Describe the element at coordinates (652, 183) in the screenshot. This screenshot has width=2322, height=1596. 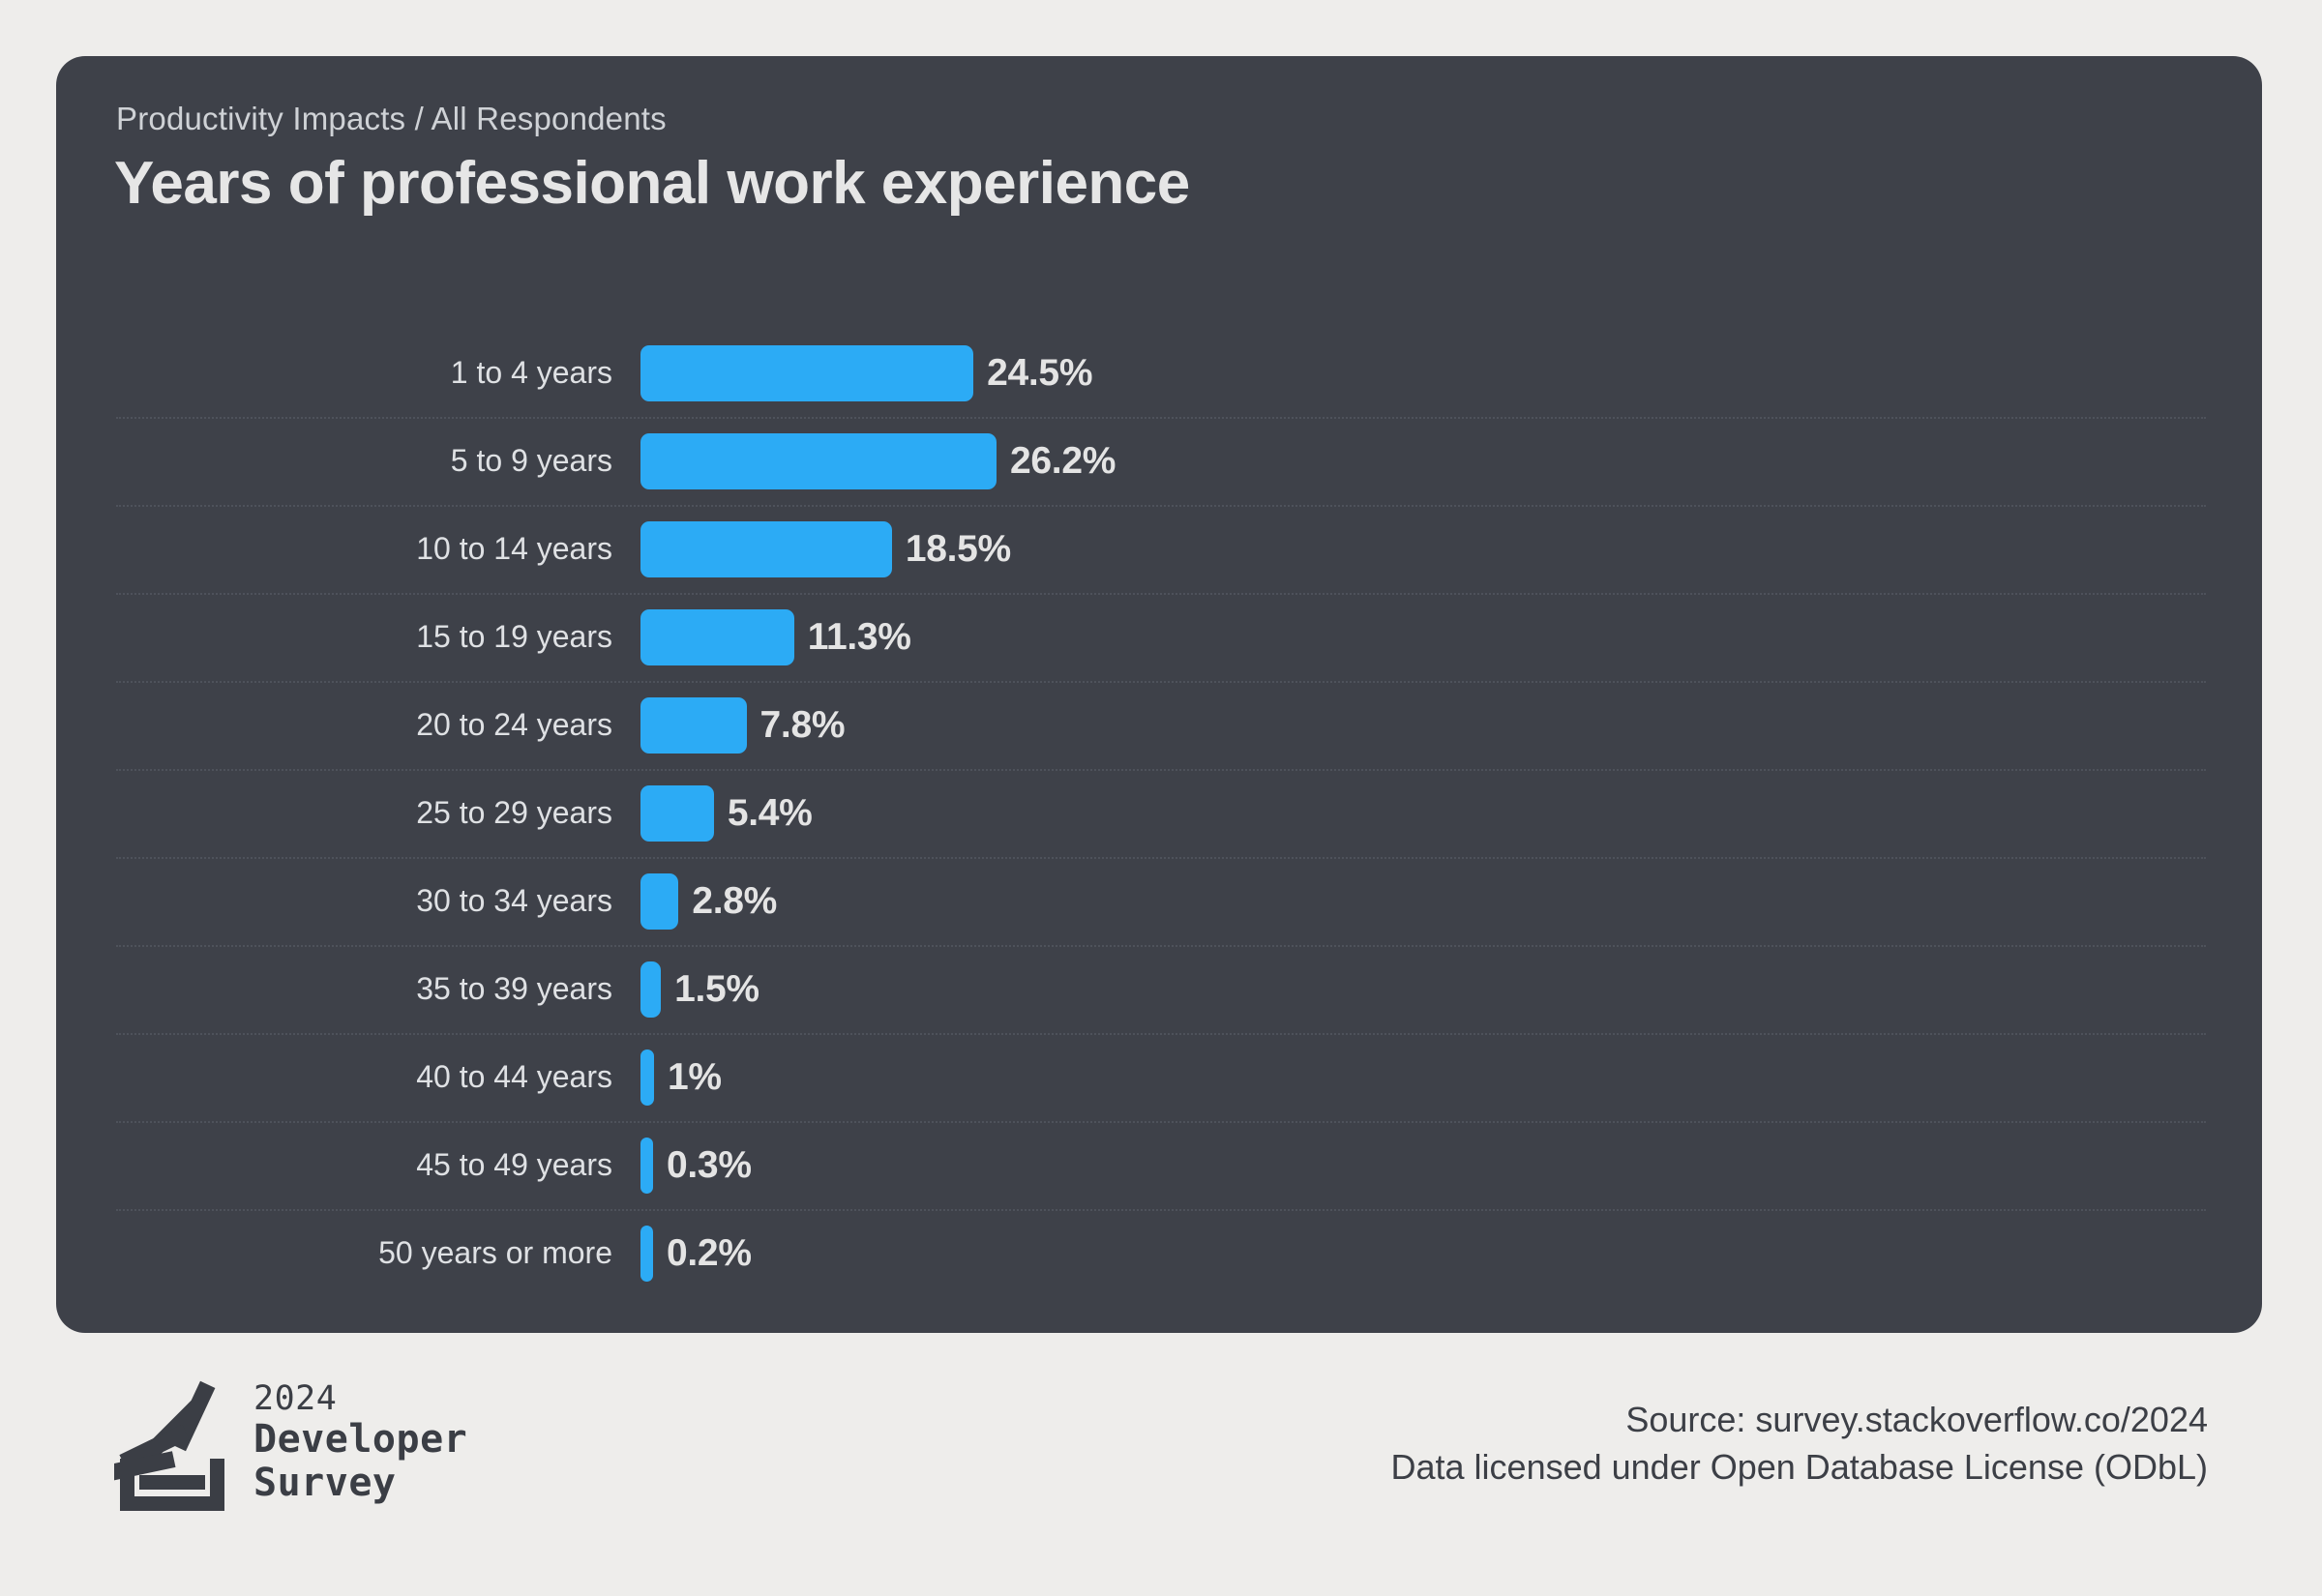
I see `page-title: Years of professional work experience` at that location.